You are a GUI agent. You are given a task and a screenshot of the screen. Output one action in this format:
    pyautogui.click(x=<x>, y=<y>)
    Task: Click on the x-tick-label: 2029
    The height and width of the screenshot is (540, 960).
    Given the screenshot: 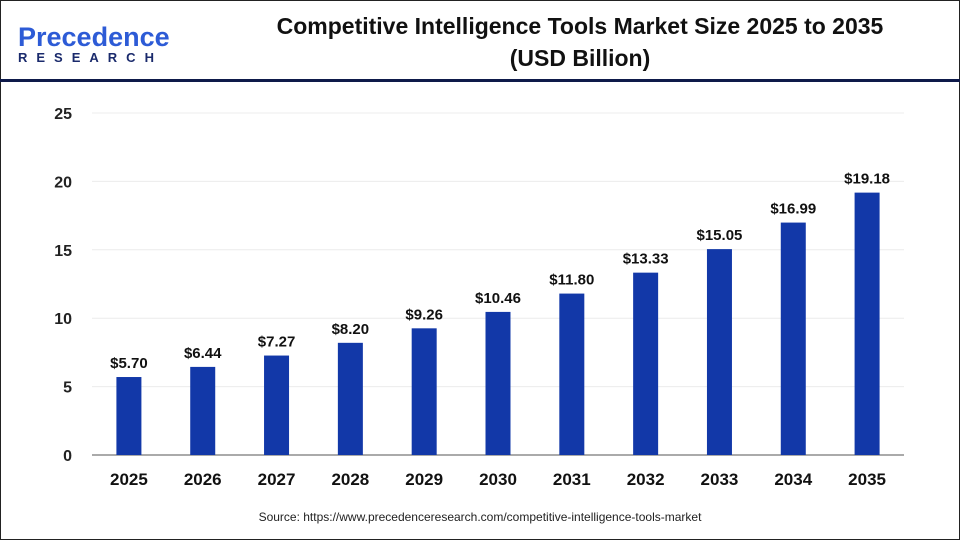 What is the action you would take?
    pyautogui.click(x=424, y=479)
    